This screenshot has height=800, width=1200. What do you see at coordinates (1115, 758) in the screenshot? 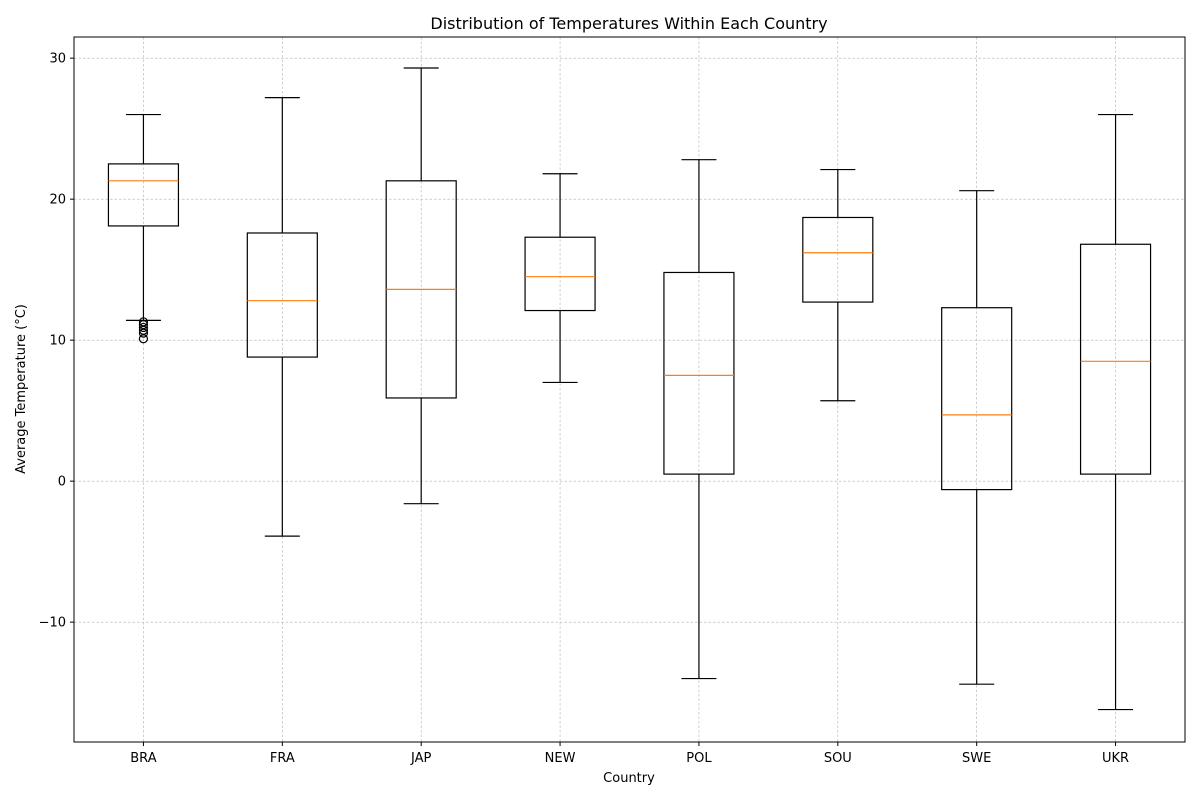
I see `x-tick-label: UKR` at bounding box center [1115, 758].